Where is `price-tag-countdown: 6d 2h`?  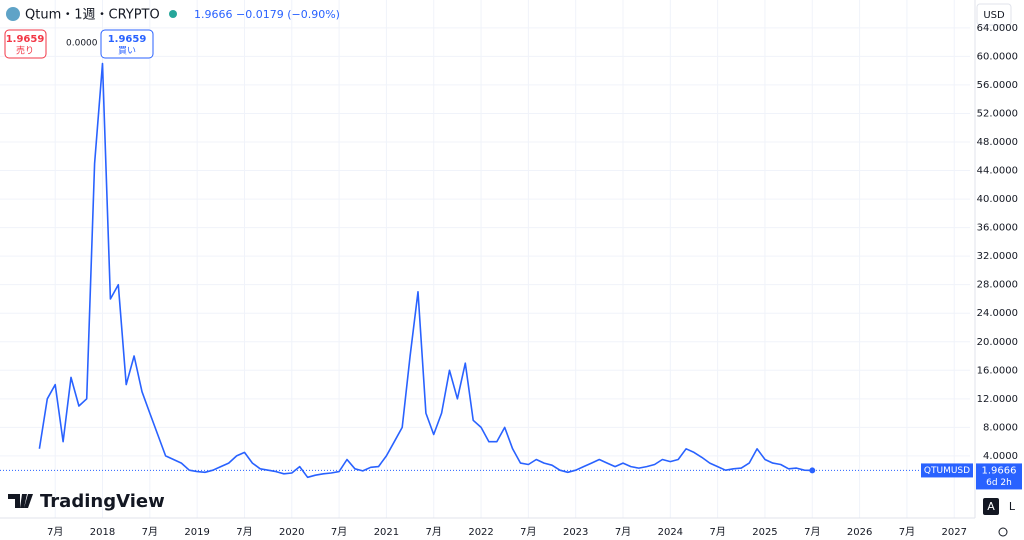 price-tag-countdown: 6d 2h is located at coordinates (999, 483).